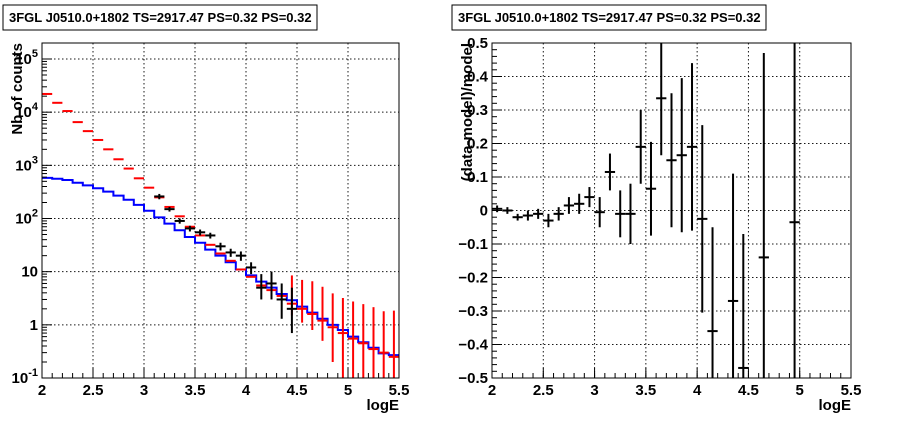 This screenshot has width=898, height=426. Describe the element at coordinates (473, 345) in the screenshot. I see `residual-y-tick-label: −0.4` at that location.